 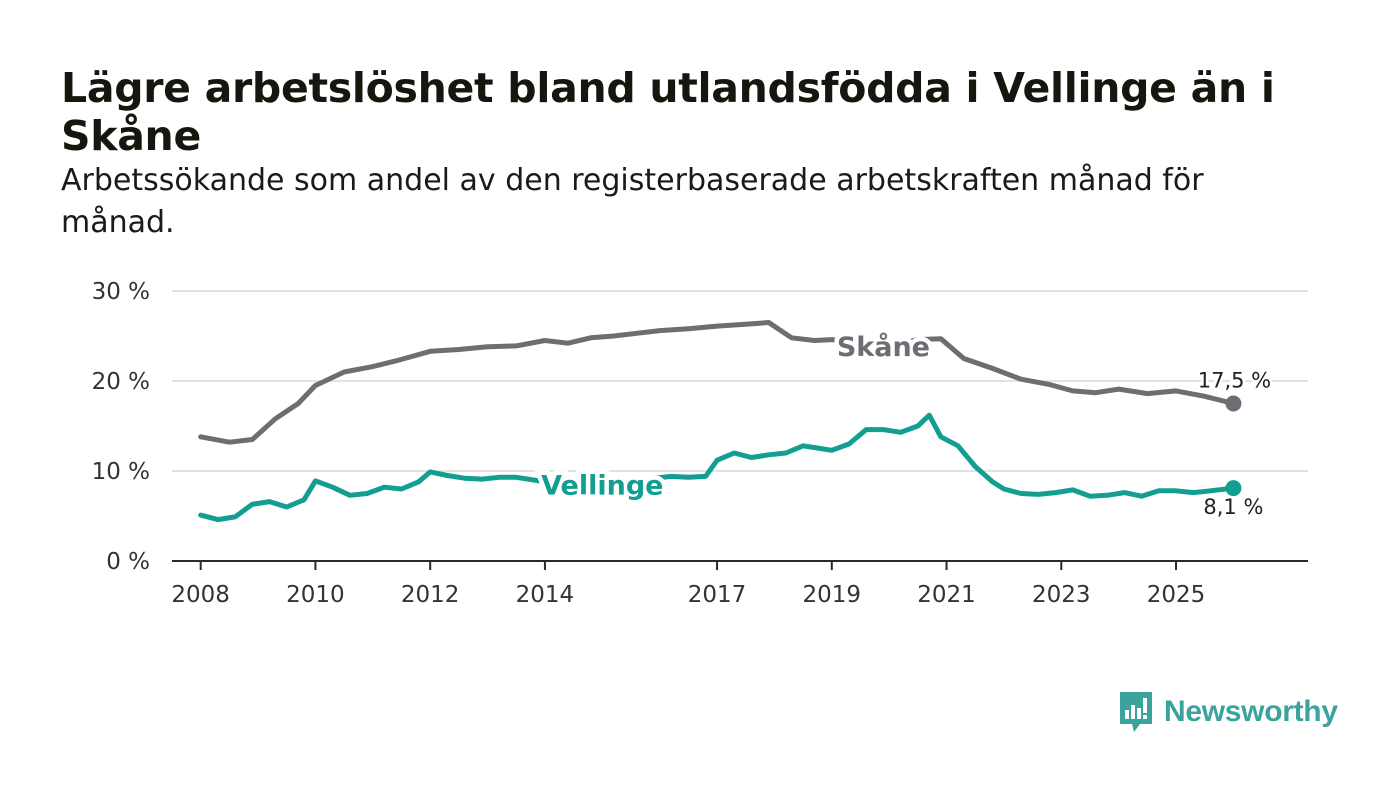 What do you see at coordinates (883, 347) in the screenshot?
I see `series-label-sk-ne: Skåne` at bounding box center [883, 347].